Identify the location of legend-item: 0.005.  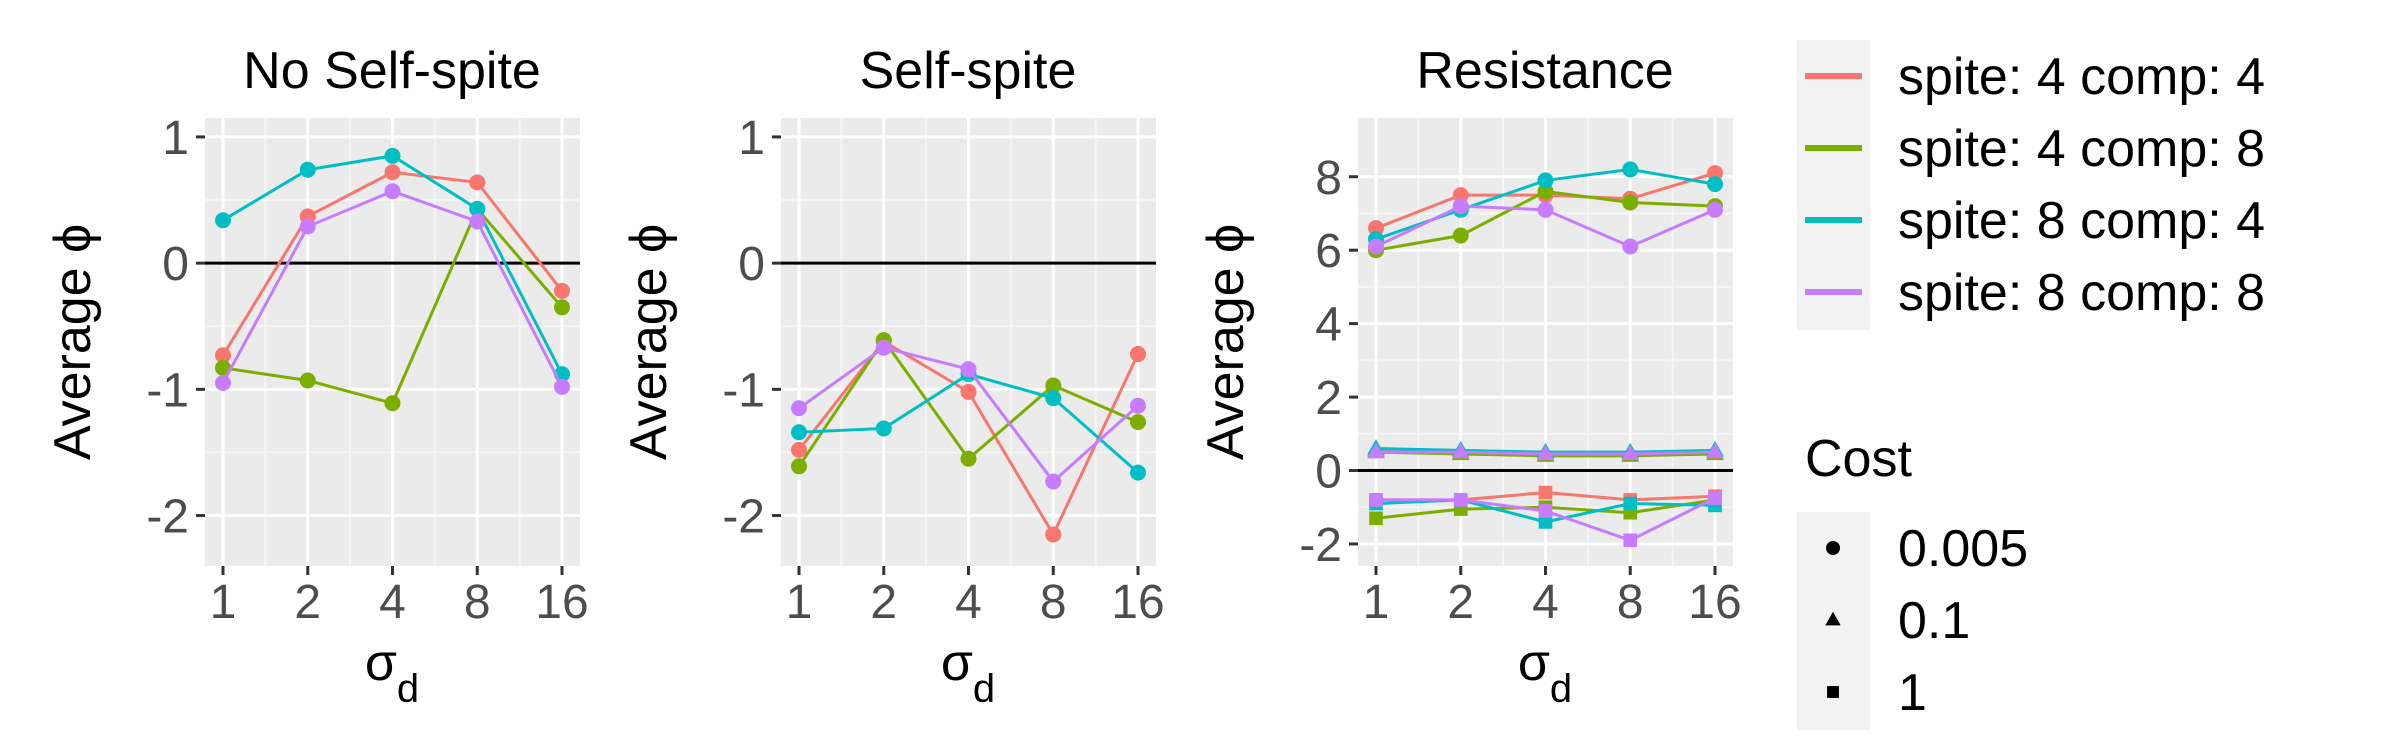
(1927, 549).